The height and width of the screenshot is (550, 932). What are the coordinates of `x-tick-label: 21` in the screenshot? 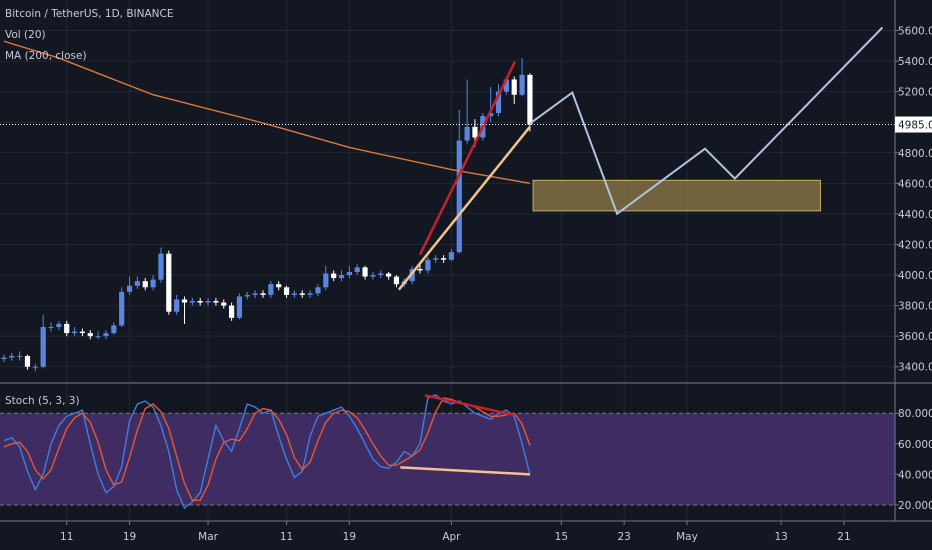 It's located at (843, 537).